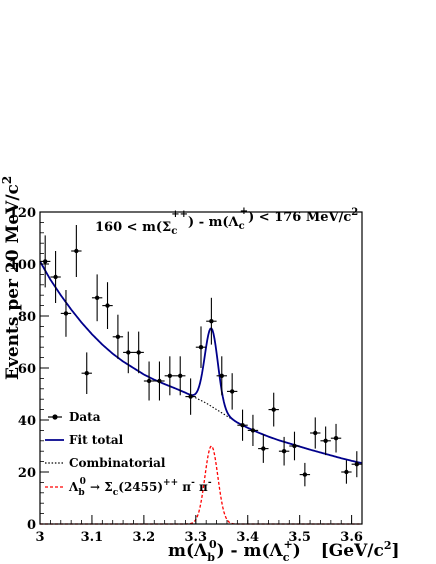 The image size is (436, 564). I want to click on x-tick-label: 3.2, so click(144, 537).